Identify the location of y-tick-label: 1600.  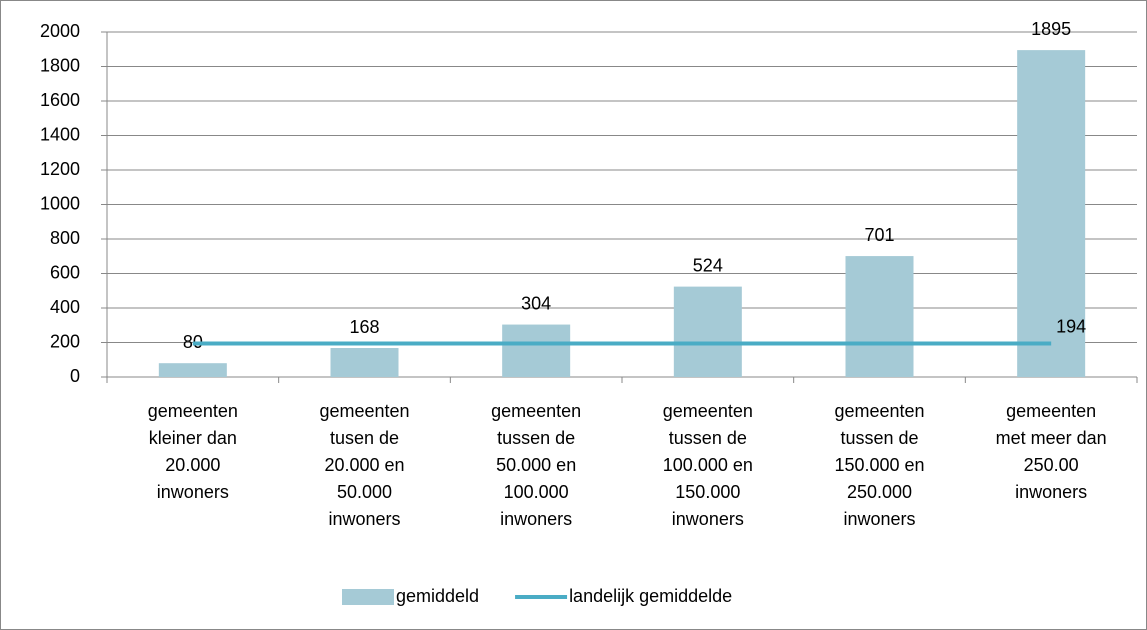
(60, 100).